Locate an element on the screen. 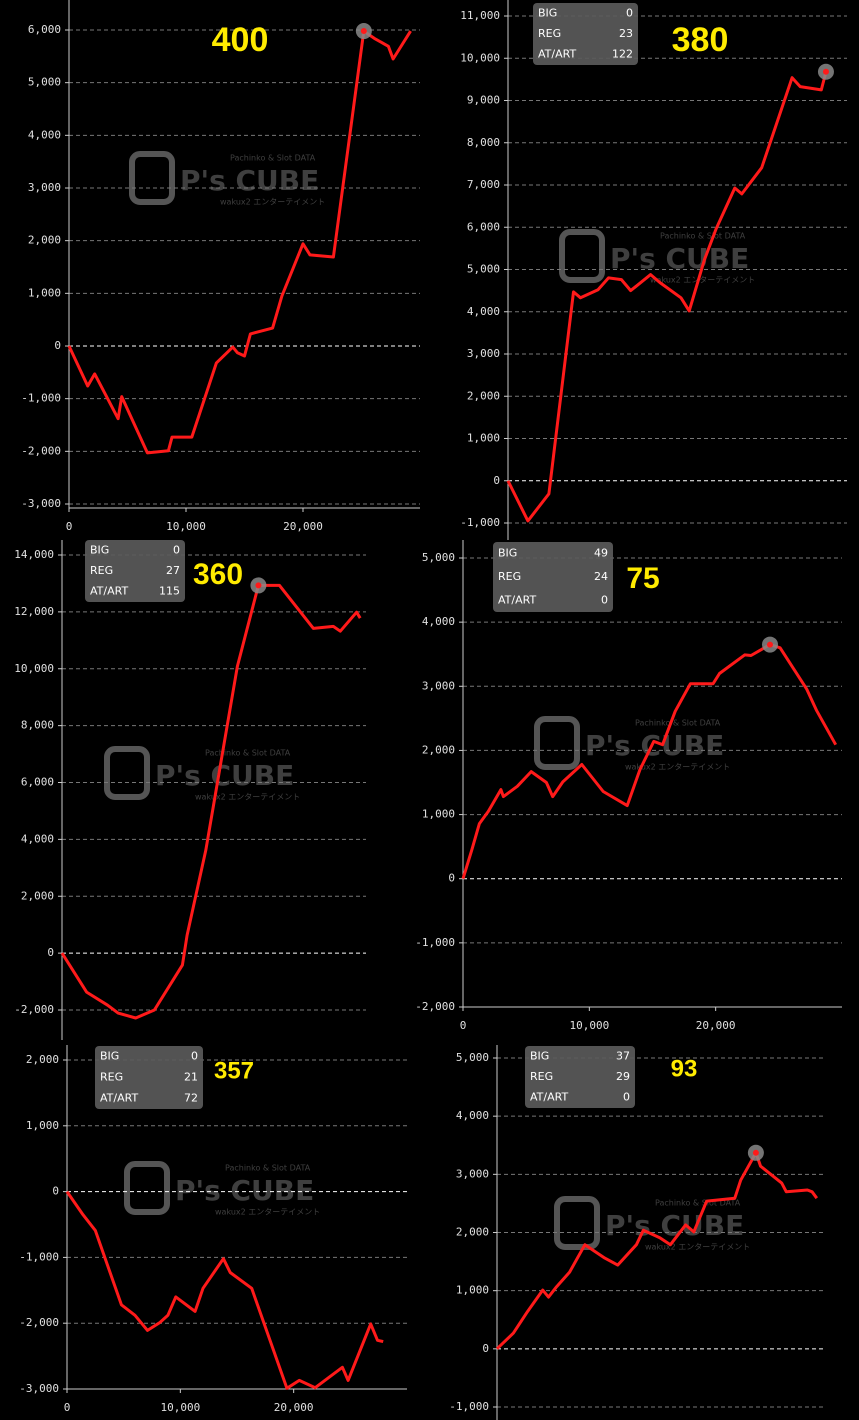 Image resolution: width=859 pixels, height=1420 pixels. annotation: 400 is located at coordinates (240, 40).